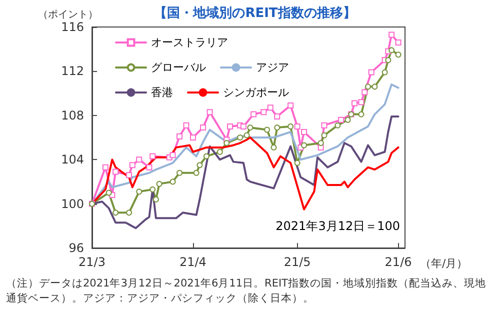  What do you see at coordinates (72, 159) in the screenshot?
I see `y-tick-label: 104` at bounding box center [72, 159].